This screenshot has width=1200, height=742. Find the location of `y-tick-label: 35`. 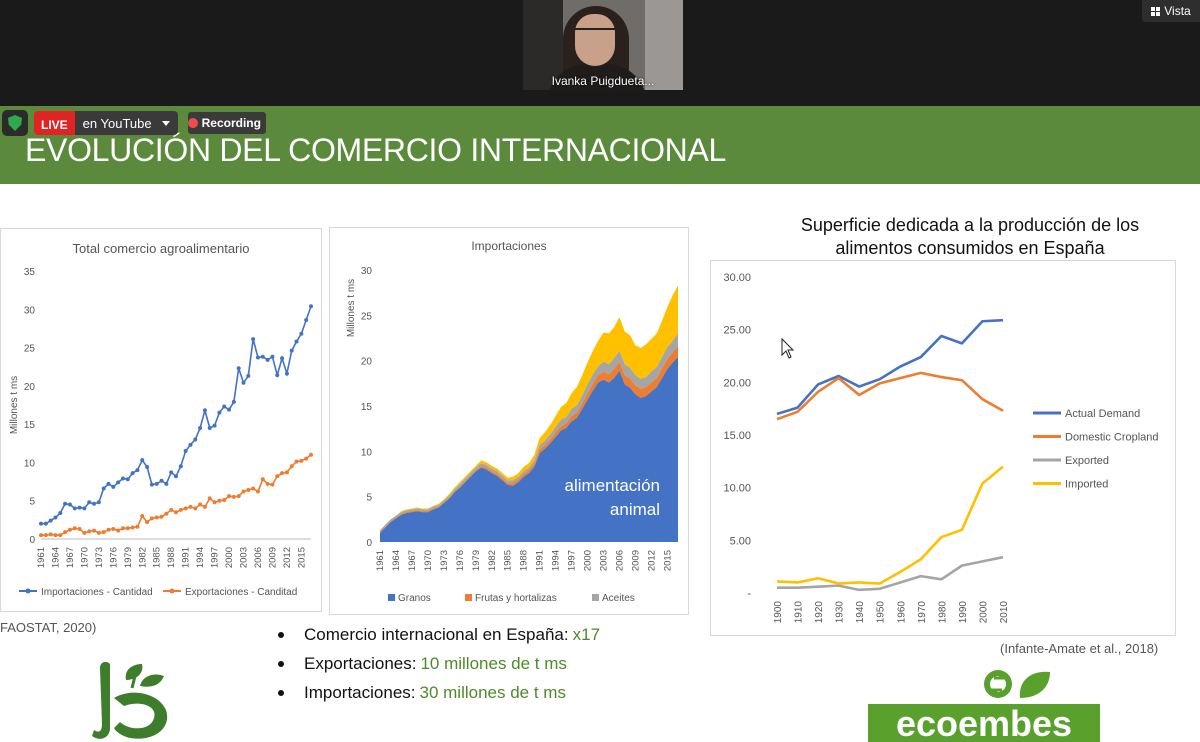

y-tick-label: 35 is located at coordinates (30, 272).